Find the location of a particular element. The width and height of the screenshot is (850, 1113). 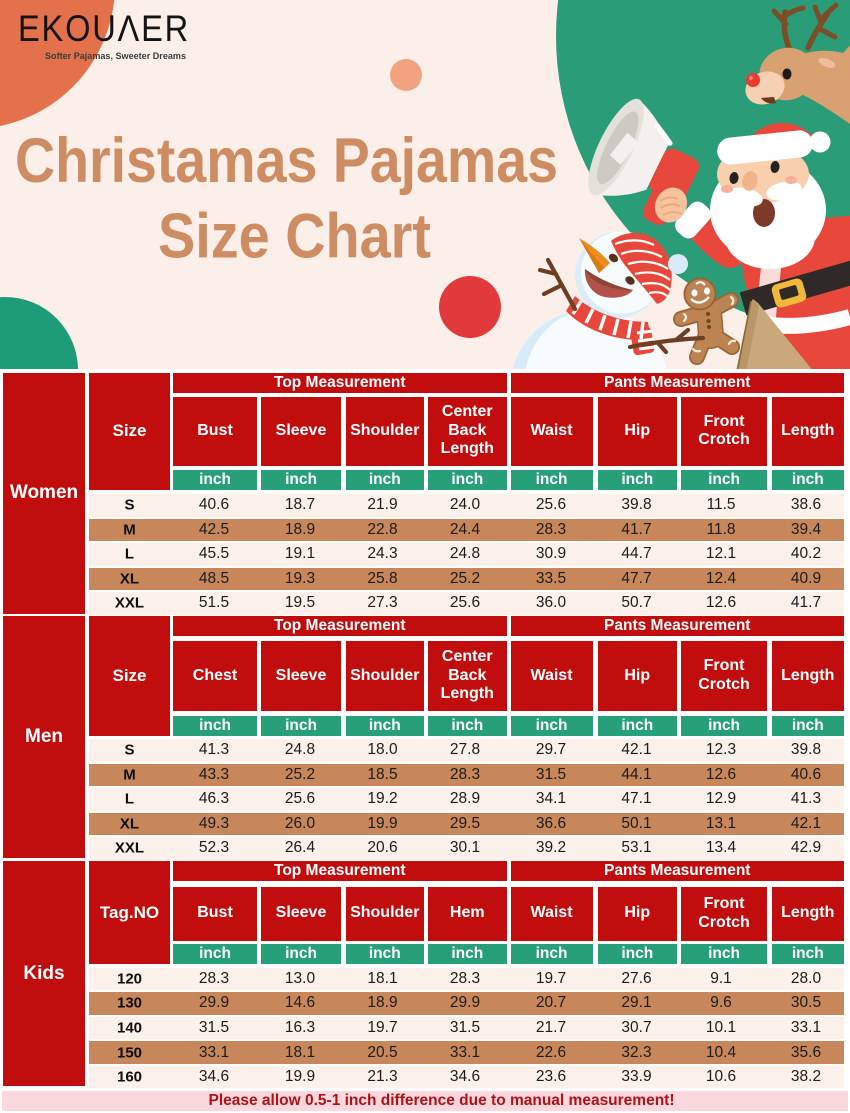

svg-text: Size Chart is located at coordinates (294, 237).